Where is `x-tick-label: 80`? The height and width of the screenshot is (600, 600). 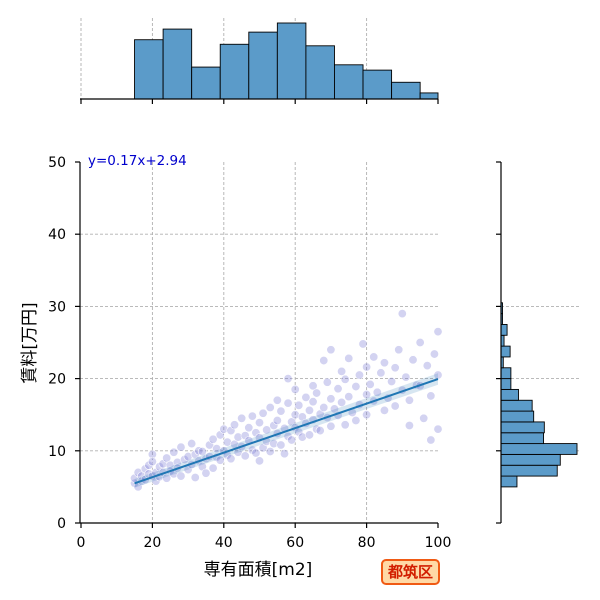 x-tick-label: 80 is located at coordinates (367, 543).